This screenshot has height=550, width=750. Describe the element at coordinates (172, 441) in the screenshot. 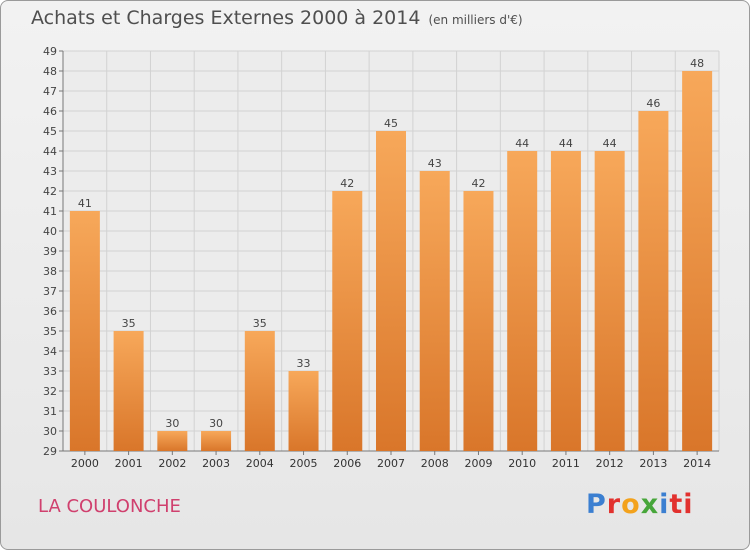

I see `bar-2002` at that location.